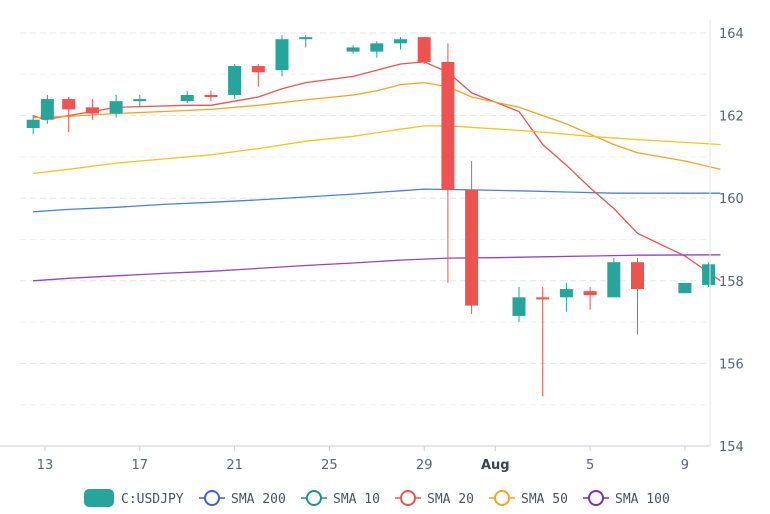 The width and height of the screenshot is (770, 514). Describe the element at coordinates (152, 499) in the screenshot. I see `legend-label: C:USDJPY` at that location.